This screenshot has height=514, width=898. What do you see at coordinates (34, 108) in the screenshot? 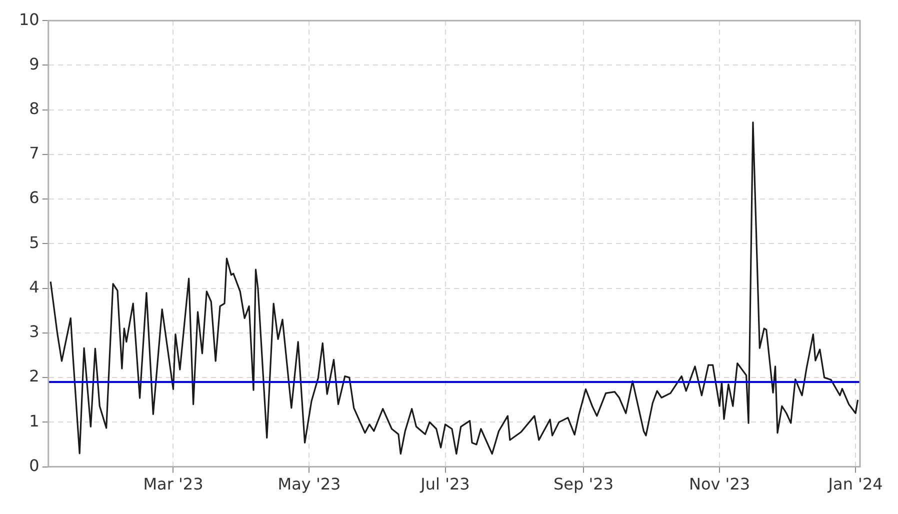
I see `y-tick-label: 8` at bounding box center [34, 108].